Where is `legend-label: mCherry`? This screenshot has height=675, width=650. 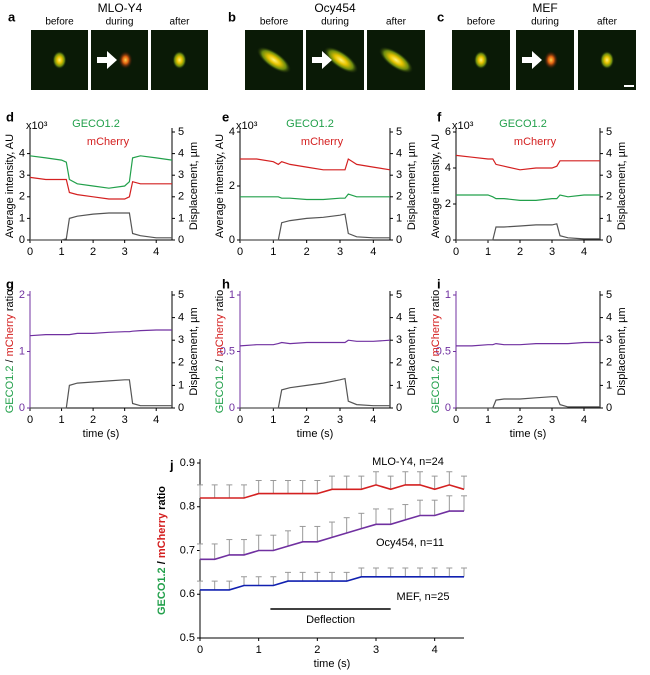
legend-label: mCherry is located at coordinates (108, 142).